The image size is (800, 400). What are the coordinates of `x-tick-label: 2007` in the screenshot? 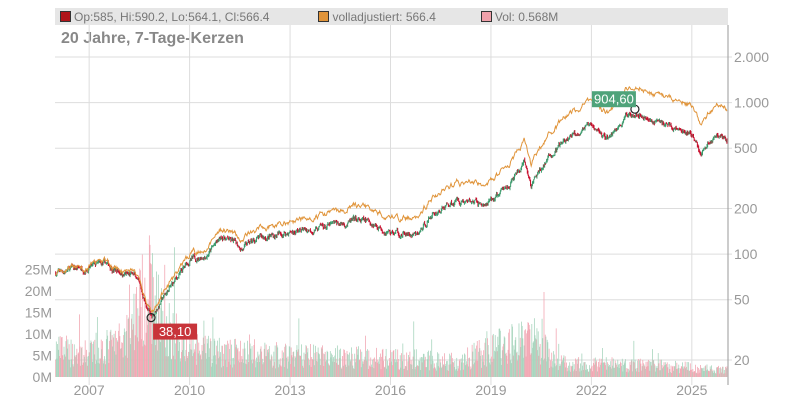 It's located at (89, 390).